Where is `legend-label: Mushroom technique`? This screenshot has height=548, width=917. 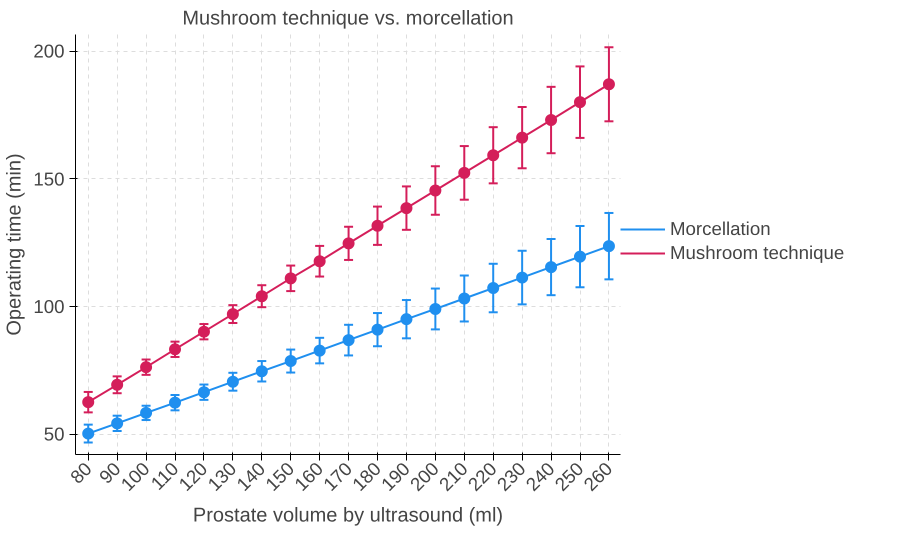 legend-label: Mushroom technique is located at coordinates (757, 253).